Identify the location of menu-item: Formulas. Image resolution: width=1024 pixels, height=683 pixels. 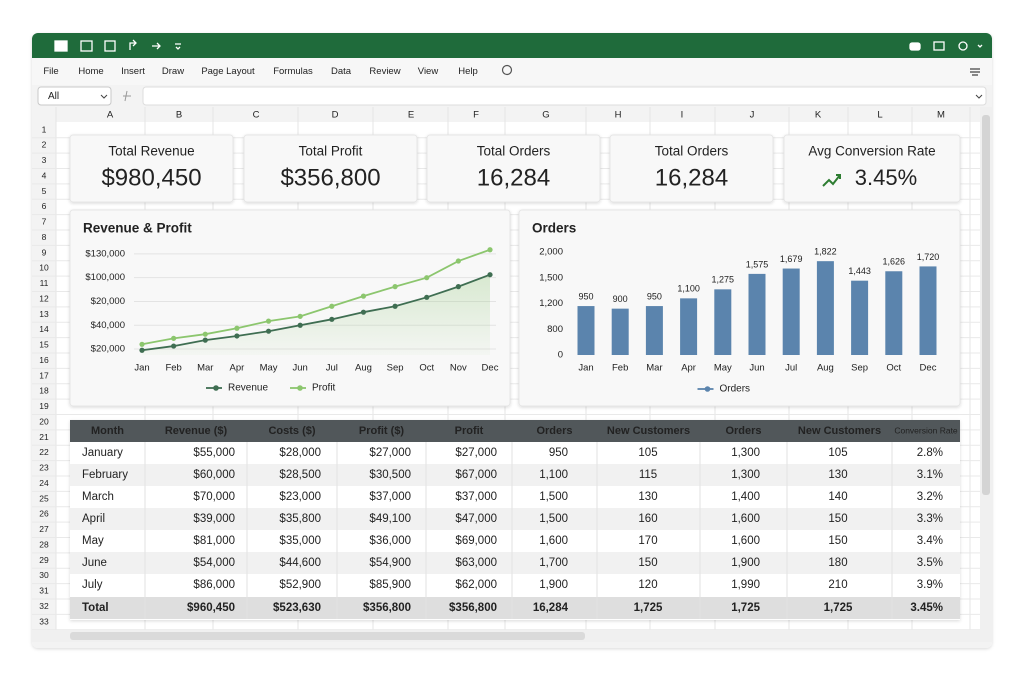
(293, 71).